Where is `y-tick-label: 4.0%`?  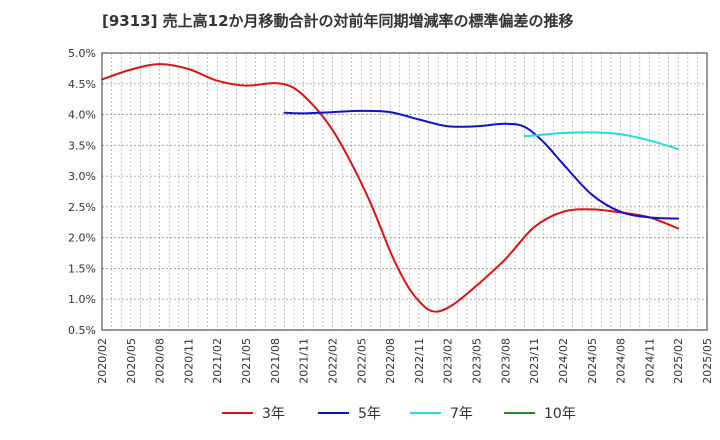 y-tick-label: 4.0% is located at coordinates (82, 115).